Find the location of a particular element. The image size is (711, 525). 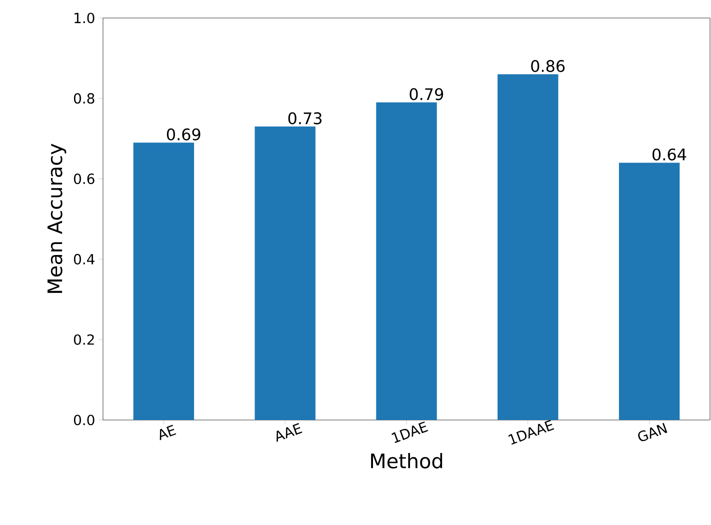

y-axis-title: Mean Accuracy is located at coordinates (57, 218).